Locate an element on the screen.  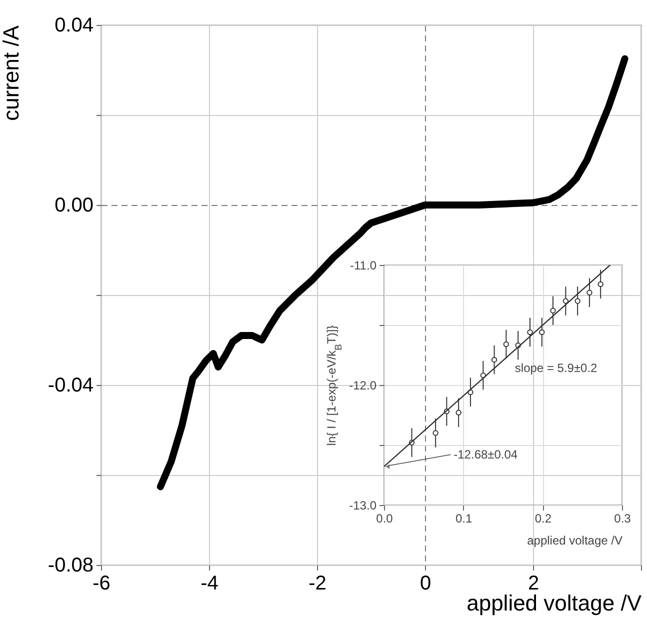
y-tick-label: -0.08 is located at coordinates (71, 565).